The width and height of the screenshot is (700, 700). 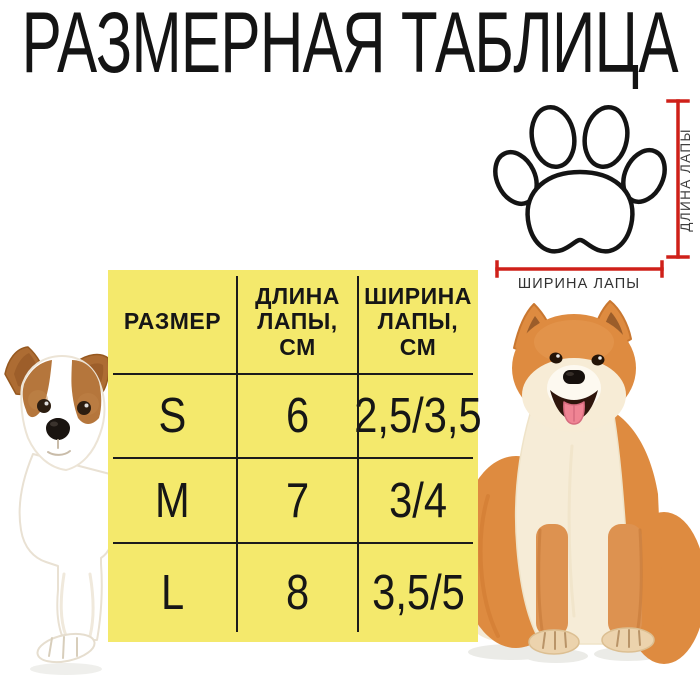 What do you see at coordinates (580, 179) in the screenshot?
I see `paw-print-icon` at bounding box center [580, 179].